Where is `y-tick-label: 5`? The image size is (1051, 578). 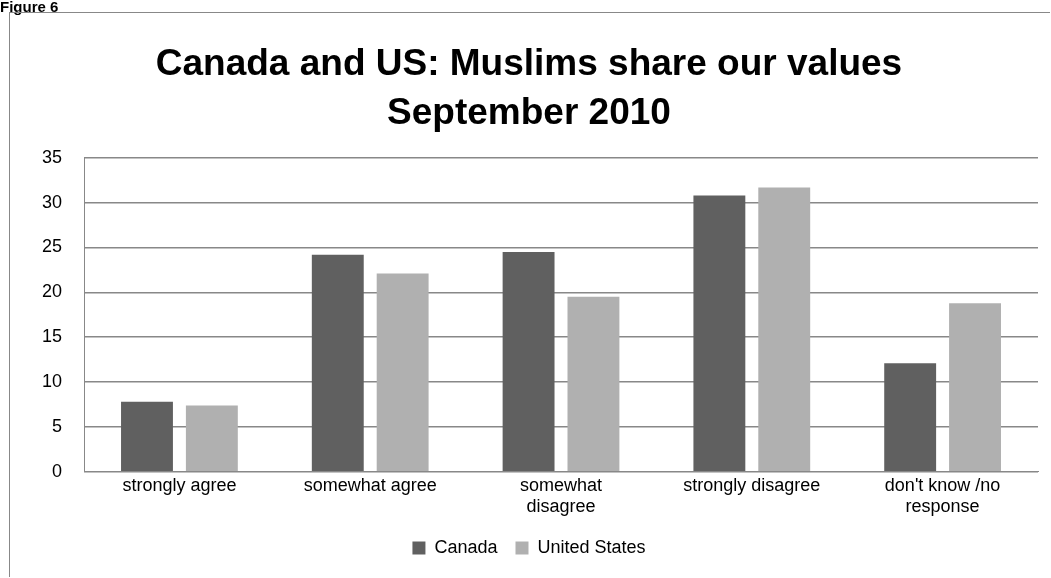
y-tick-label: 5 is located at coordinates (57, 425).